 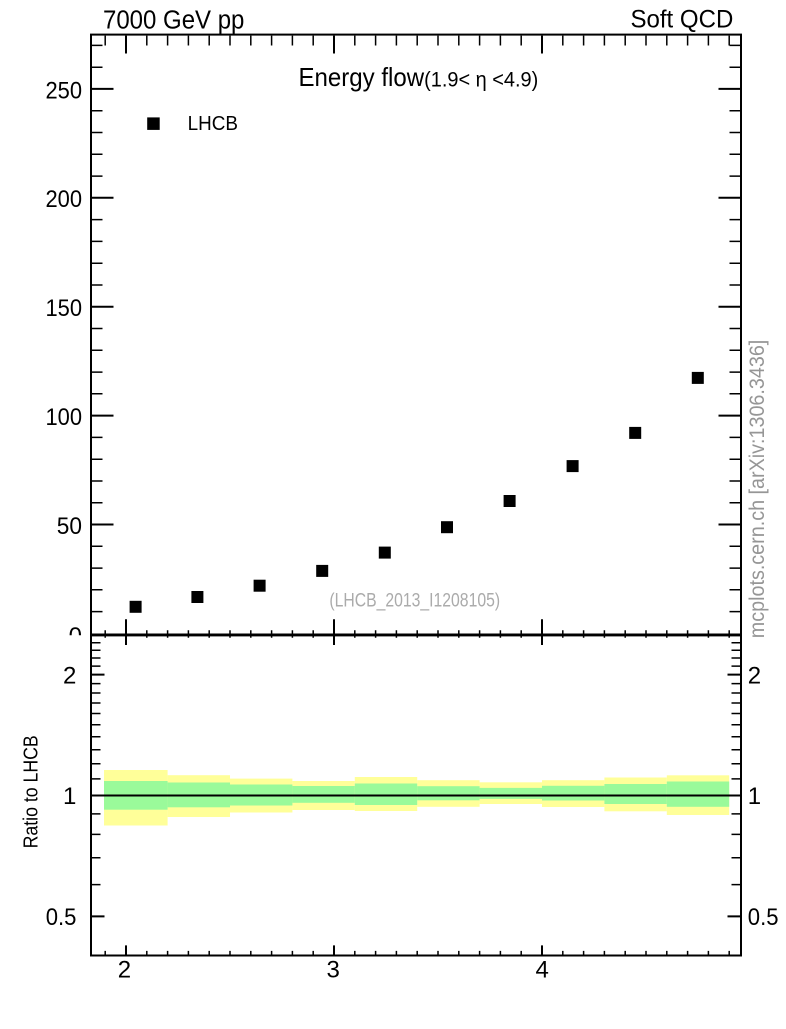 What do you see at coordinates (414, 601) in the screenshot?
I see `svg-text: (LHCB_2013_I1208105)` at bounding box center [414, 601].